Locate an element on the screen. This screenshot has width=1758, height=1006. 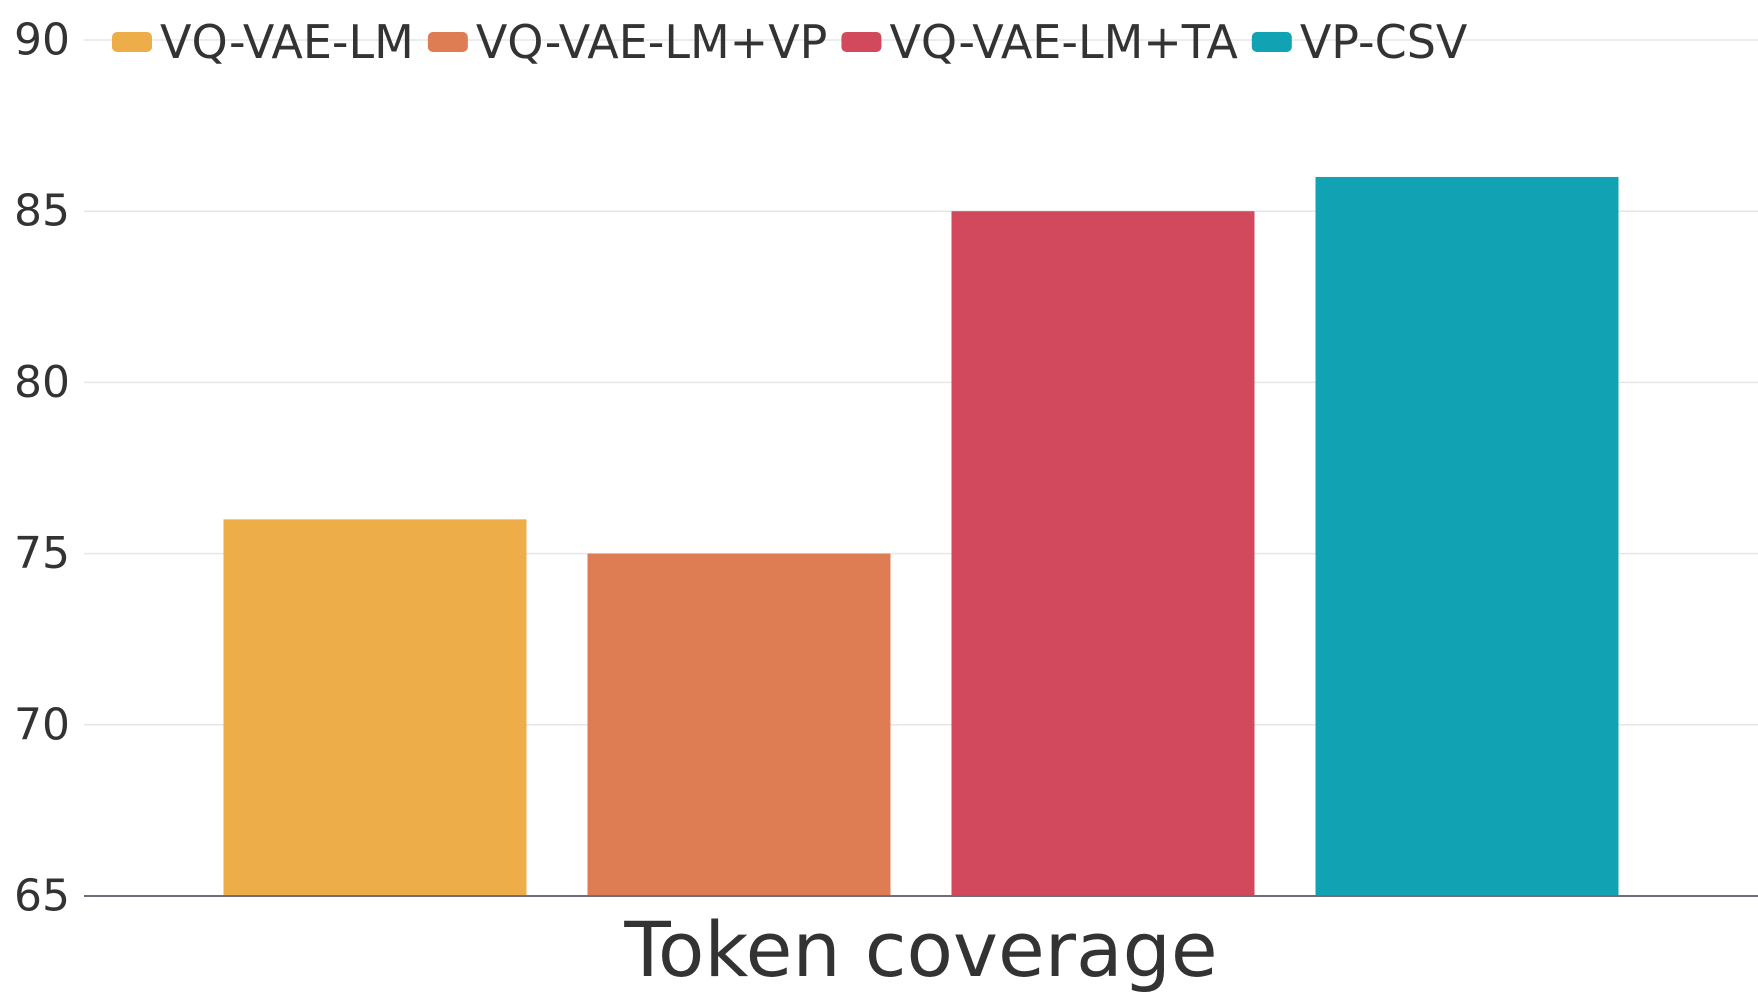
legend-item: VP-CSV is located at coordinates (1359, 42).